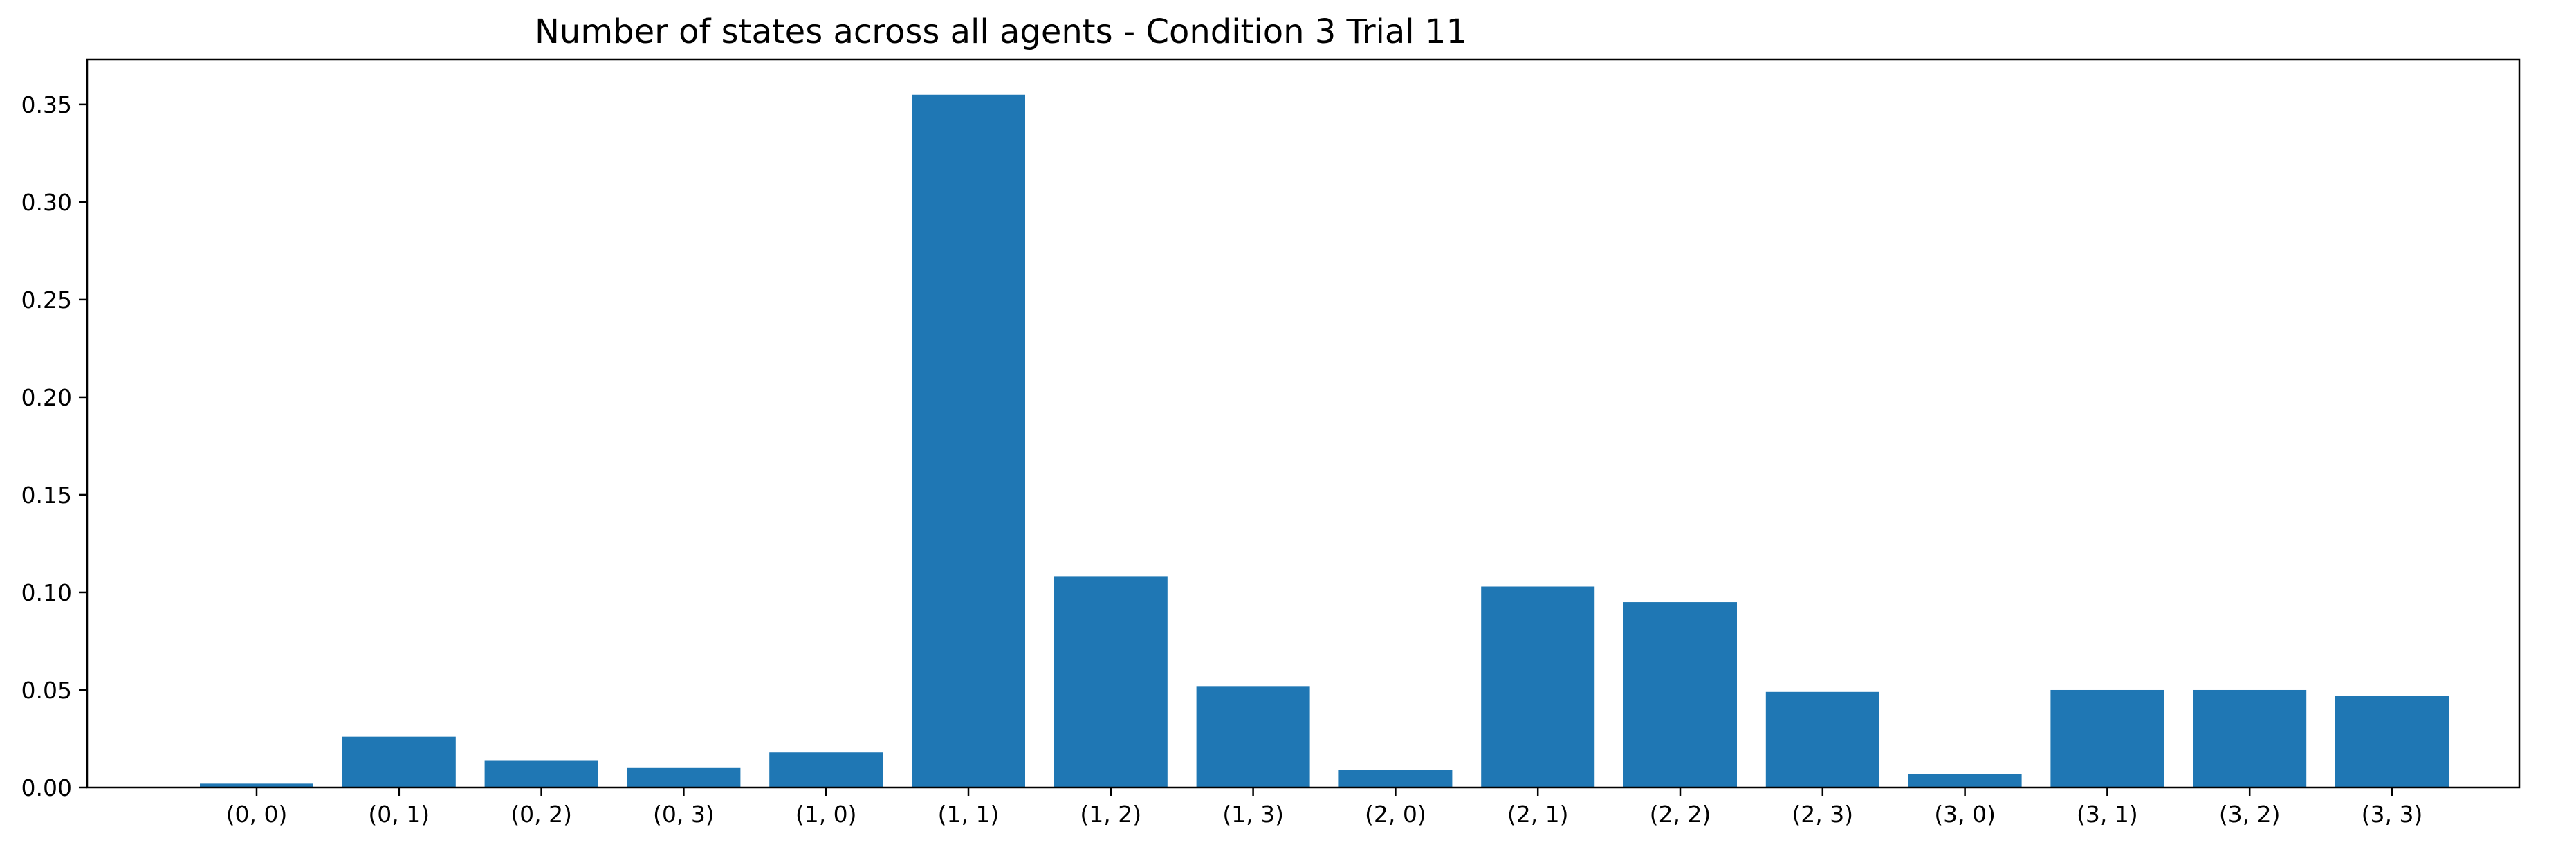 The height and width of the screenshot is (845, 2576). Describe the element at coordinates (54, 446) in the screenshot. I see `y-axis: 0.00 0.05 0.10 0.15 0.20 0.25 0.30 0.35` at that location.